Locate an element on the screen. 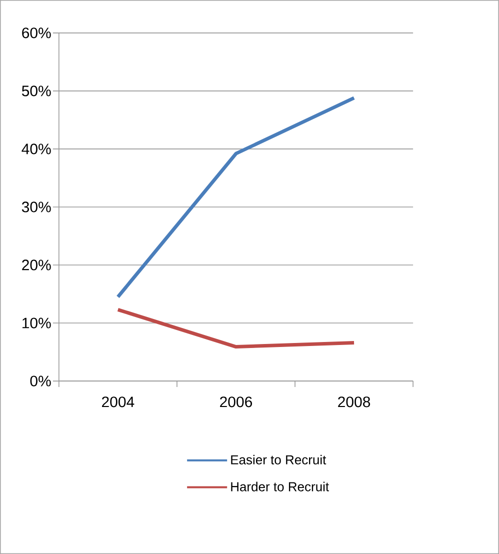  y-tick-label: 40% is located at coordinates (36, 149).